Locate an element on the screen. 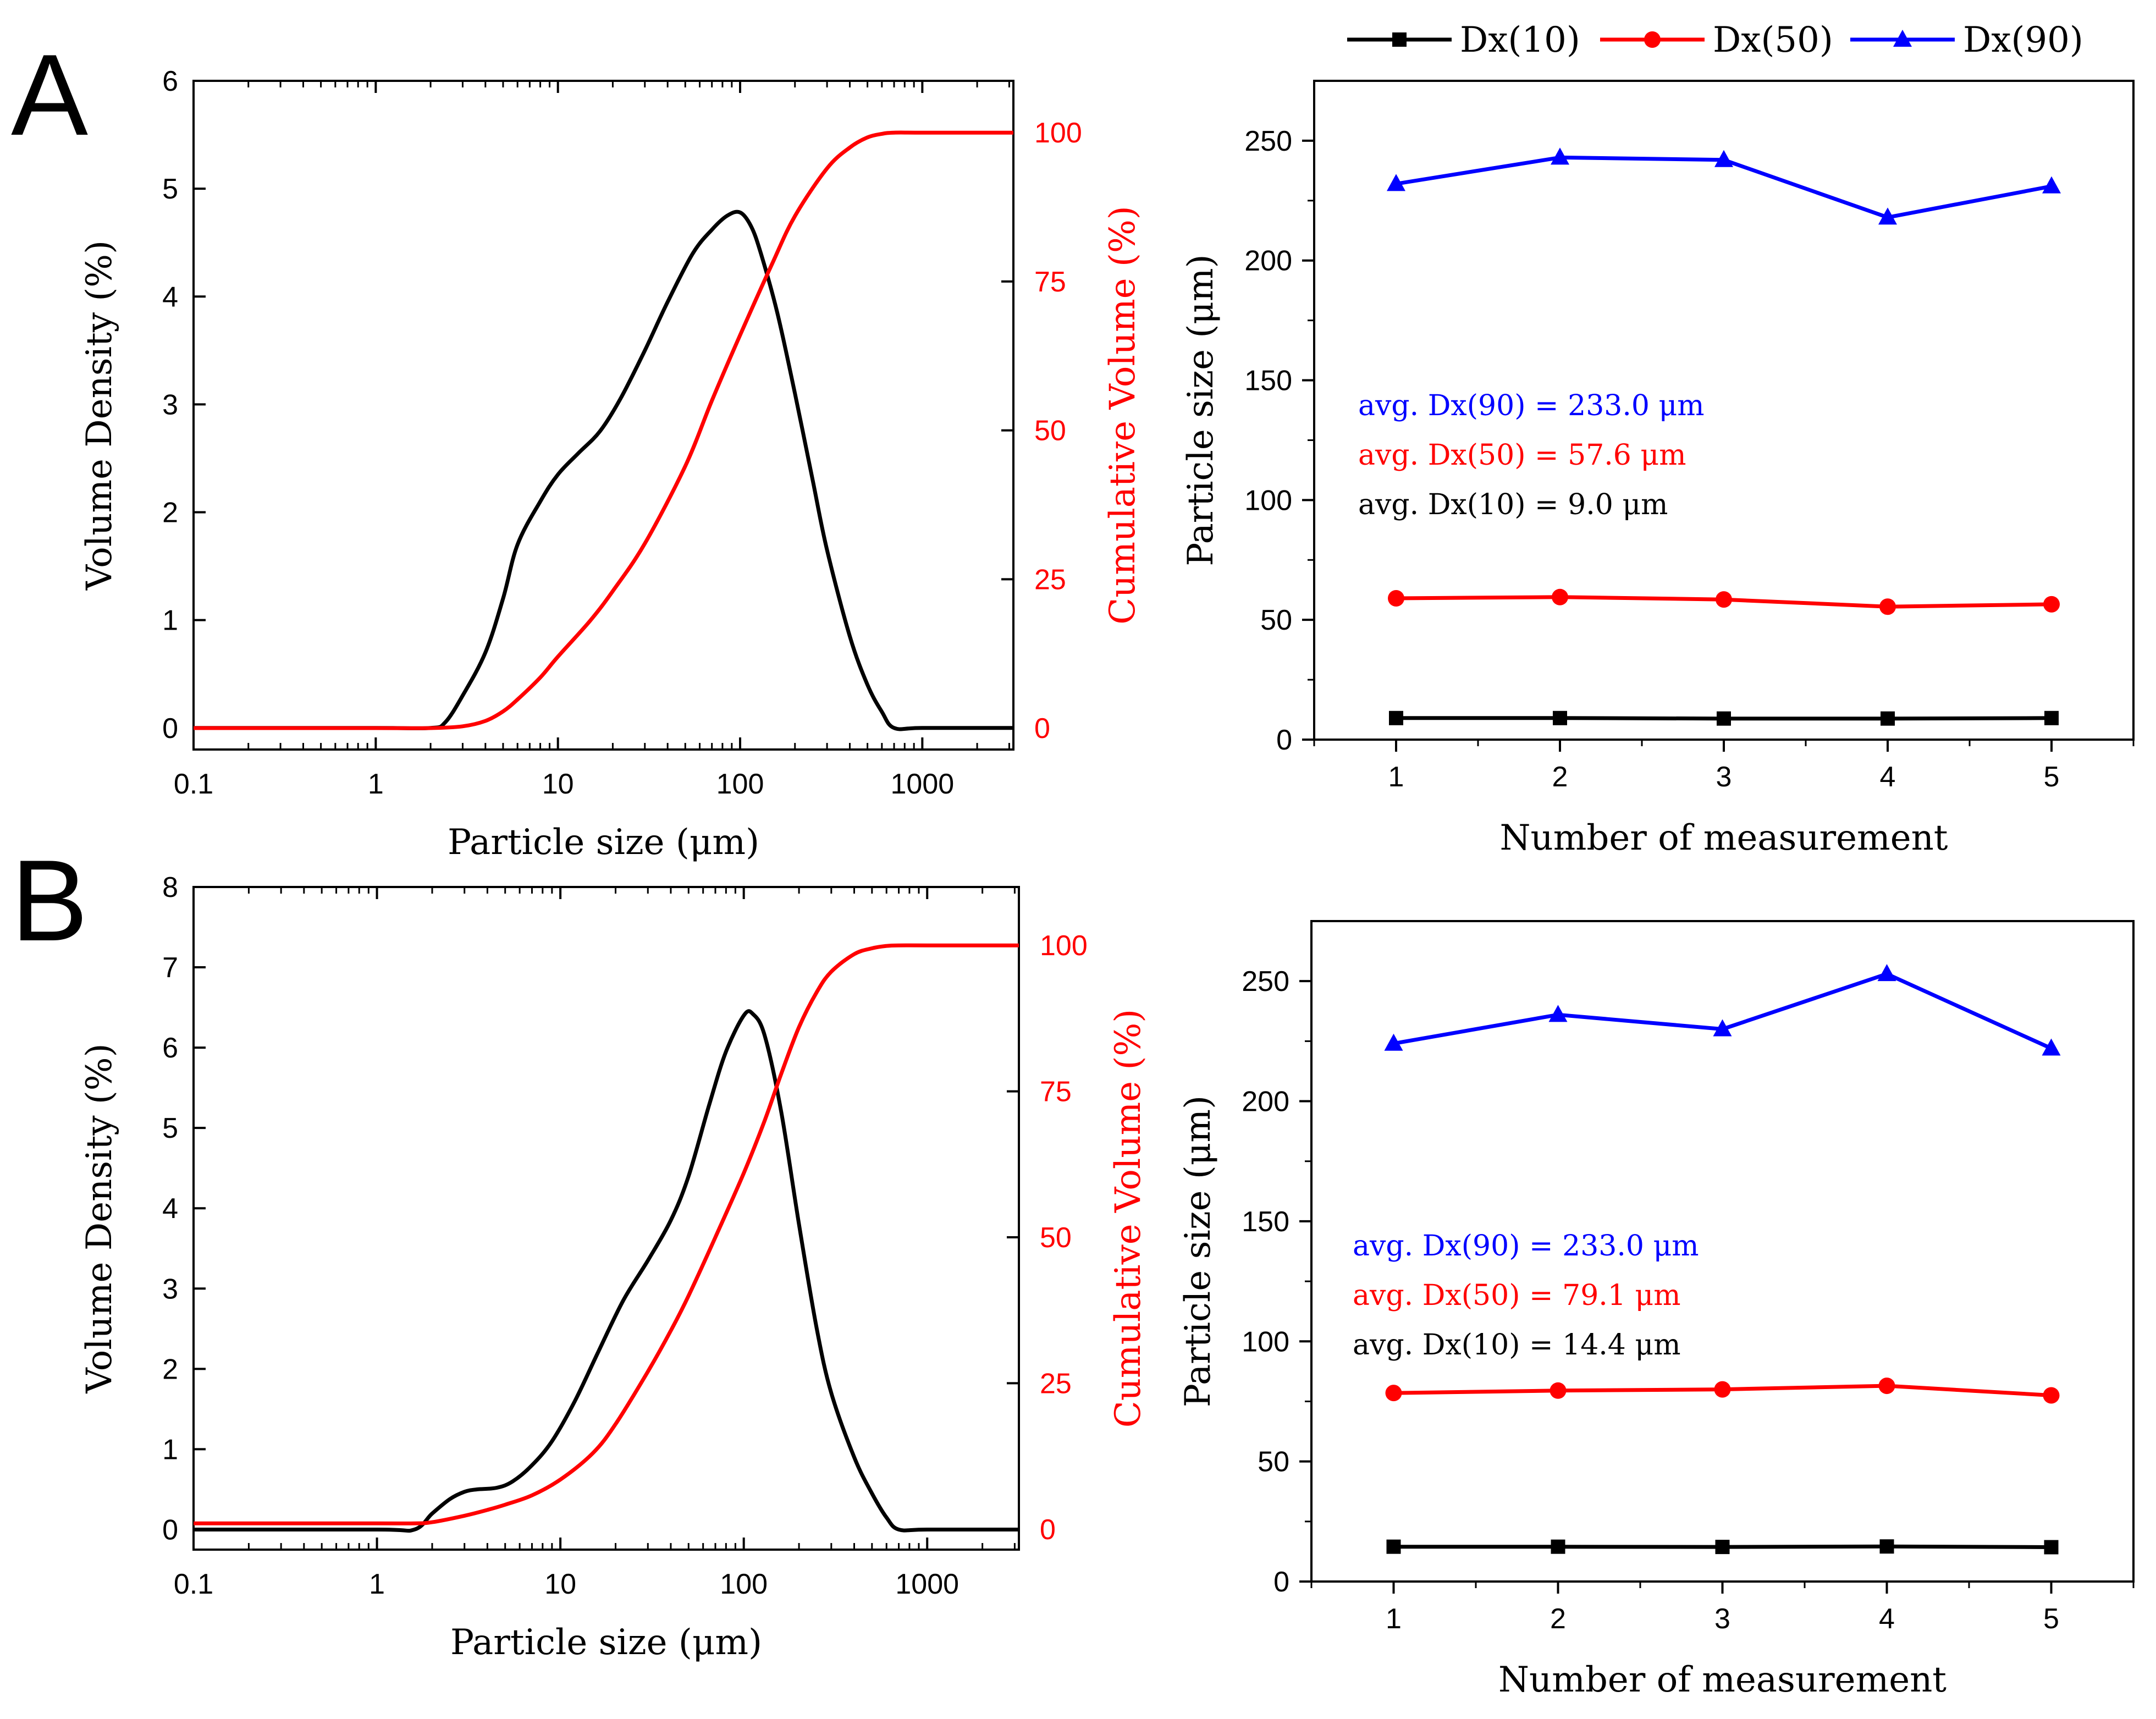  avg-annotation: avg. Dx(10) = 14.4 μm is located at coordinates (1517, 1346).